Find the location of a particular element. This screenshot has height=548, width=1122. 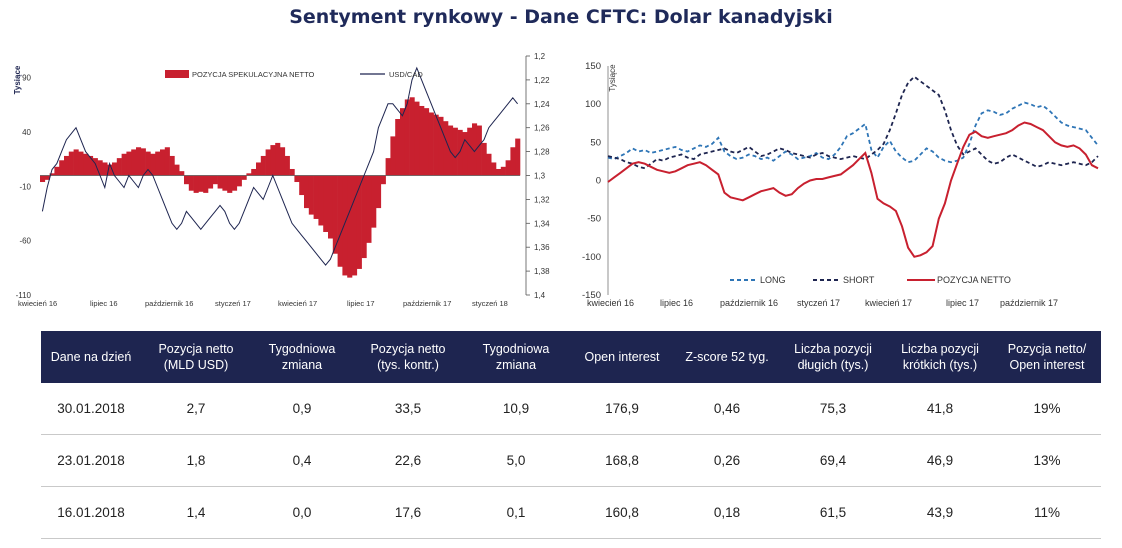

table-cell: 176,9 is located at coordinates (622, 409).